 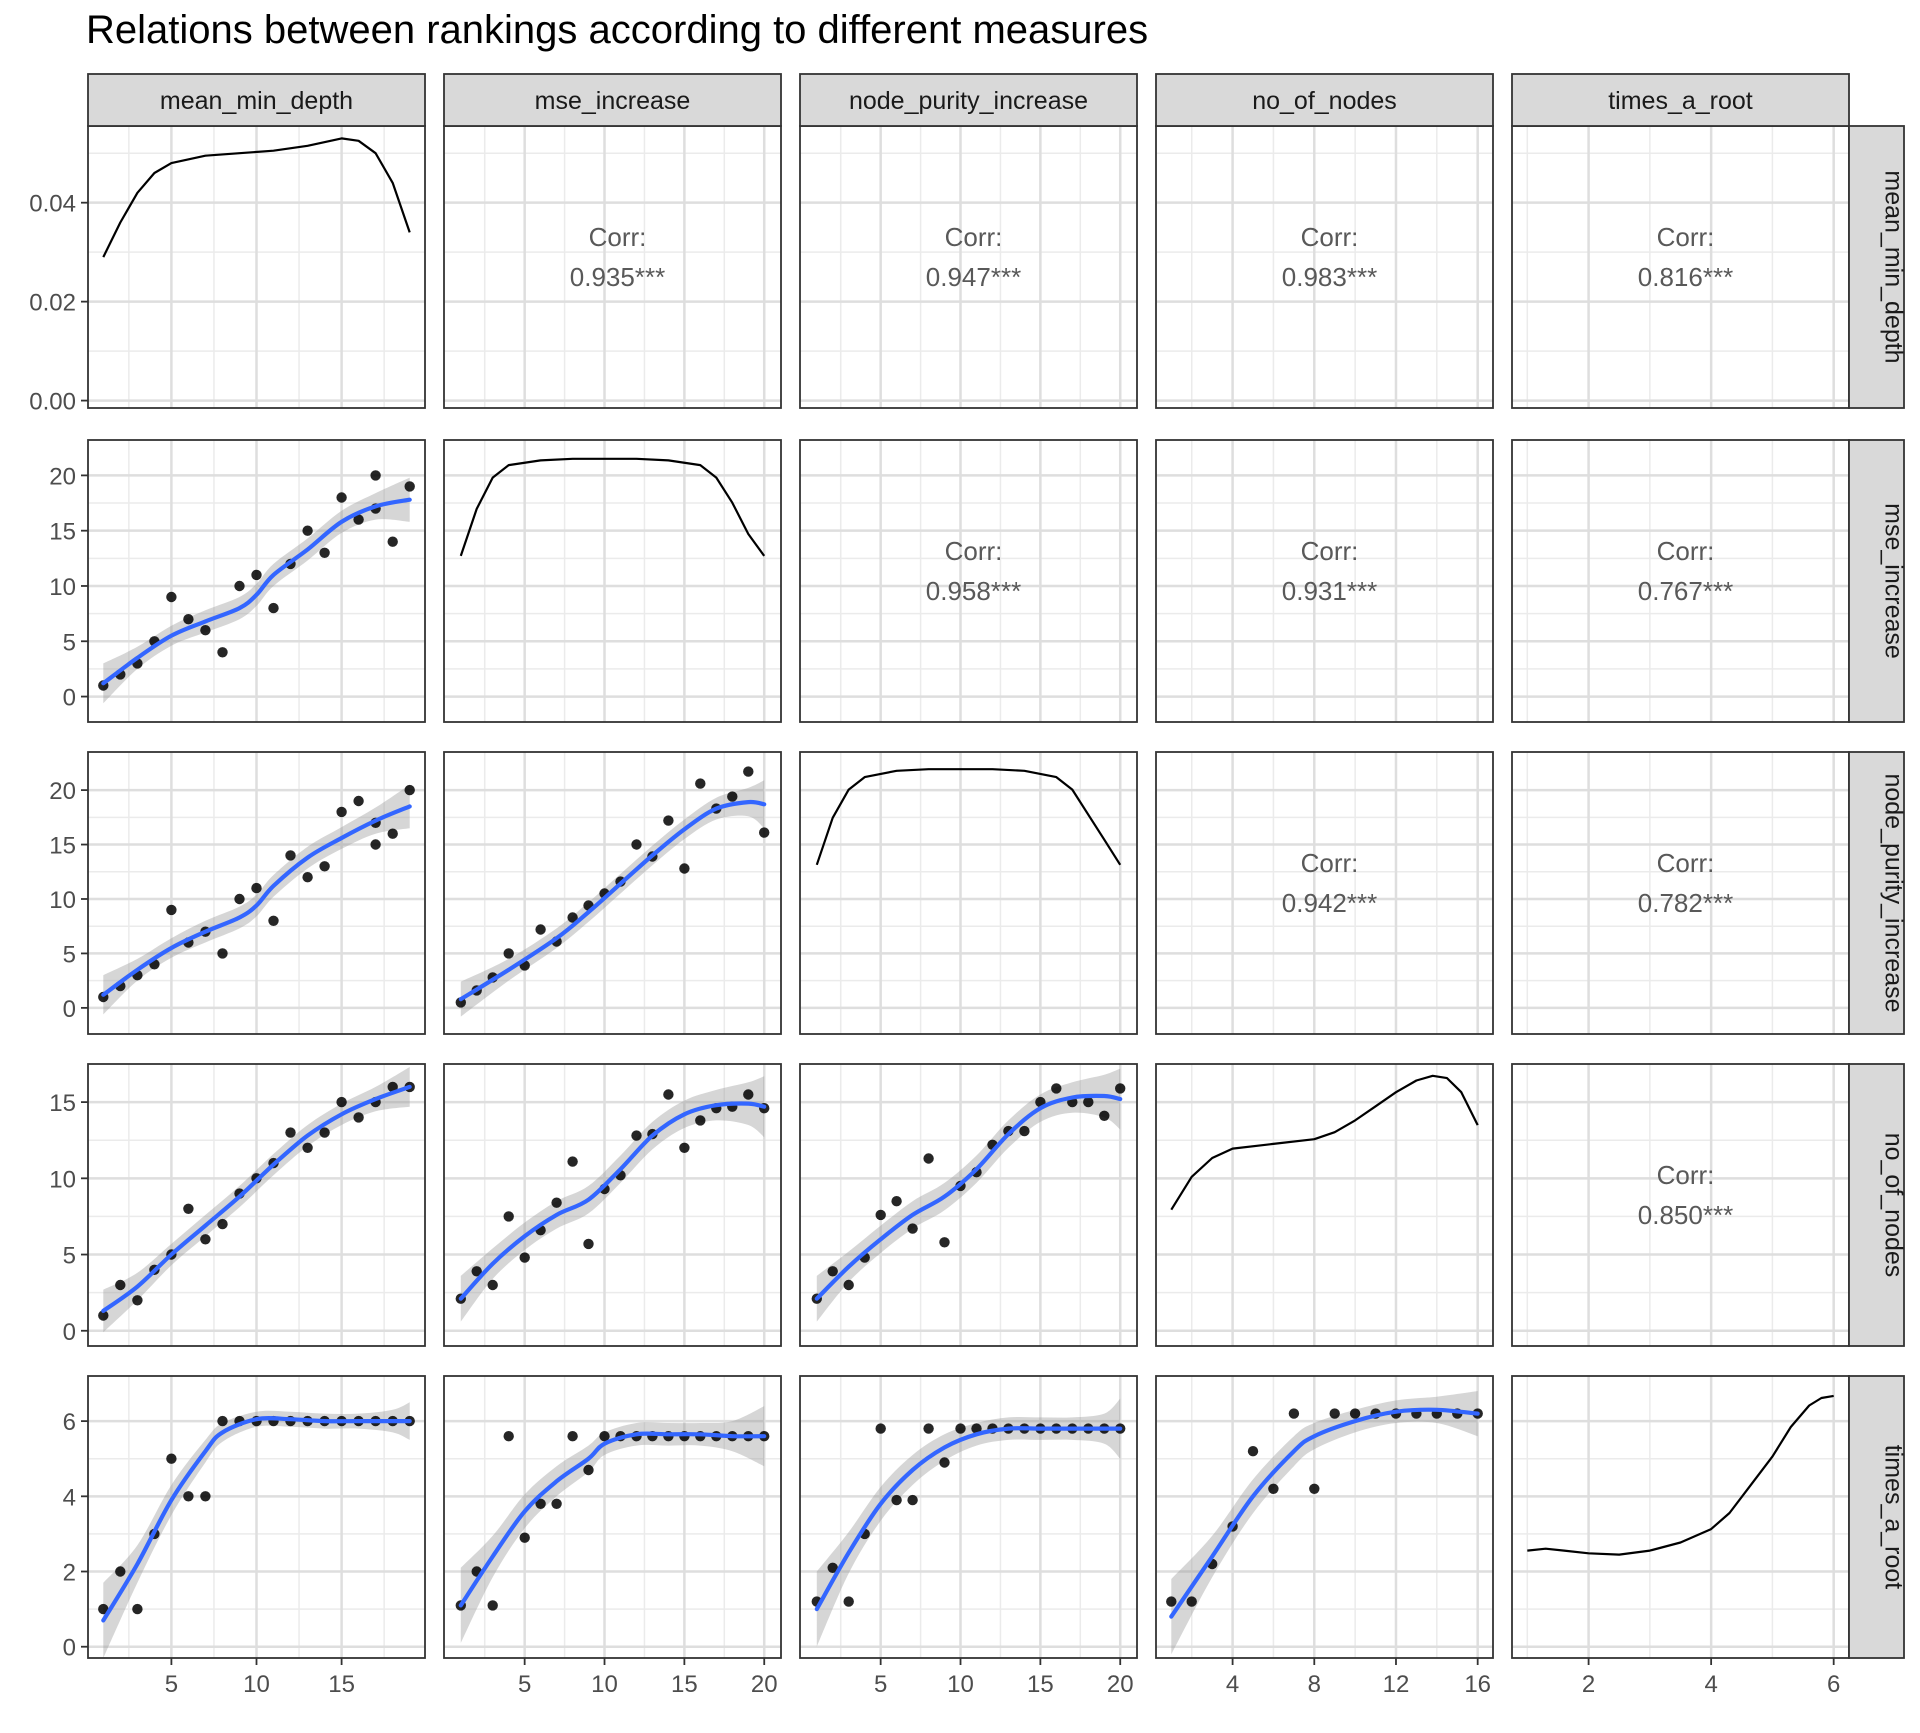 What do you see at coordinates (69, 1497) in the screenshot?
I see `y-tick-label: 4` at bounding box center [69, 1497].